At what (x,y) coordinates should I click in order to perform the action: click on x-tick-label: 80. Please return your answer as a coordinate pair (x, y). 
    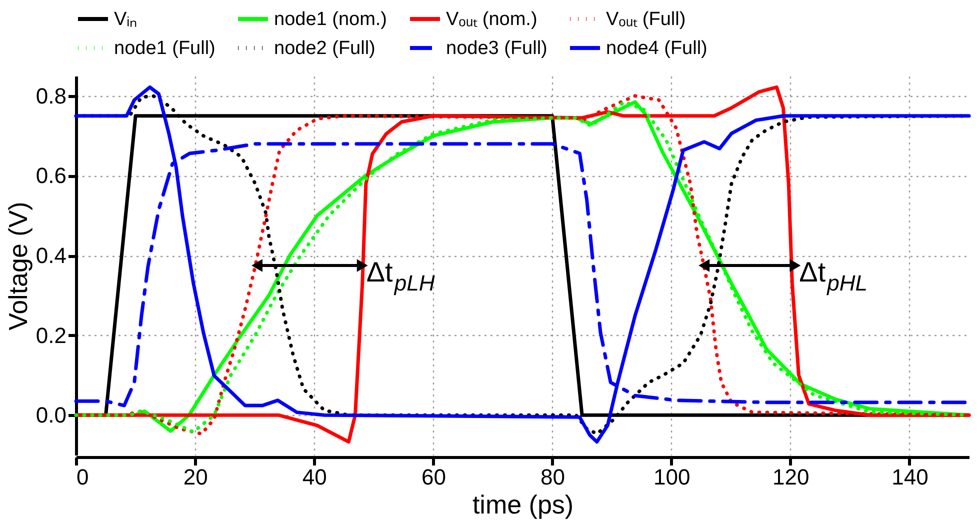
    Looking at the image, I should click on (553, 477).